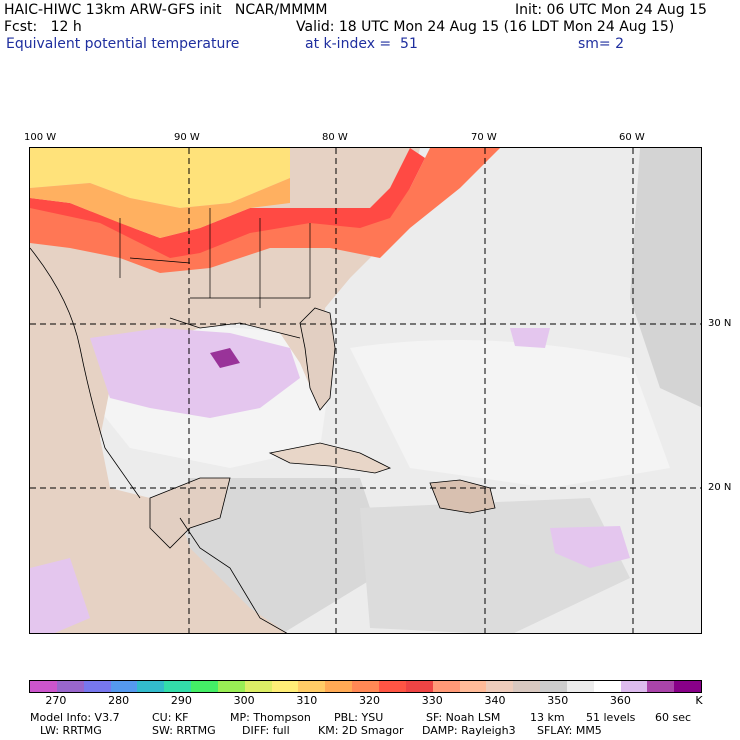 The height and width of the screenshot is (740, 740). Describe the element at coordinates (510, 414) in the screenshot. I see `atlantic-light-region` at that location.